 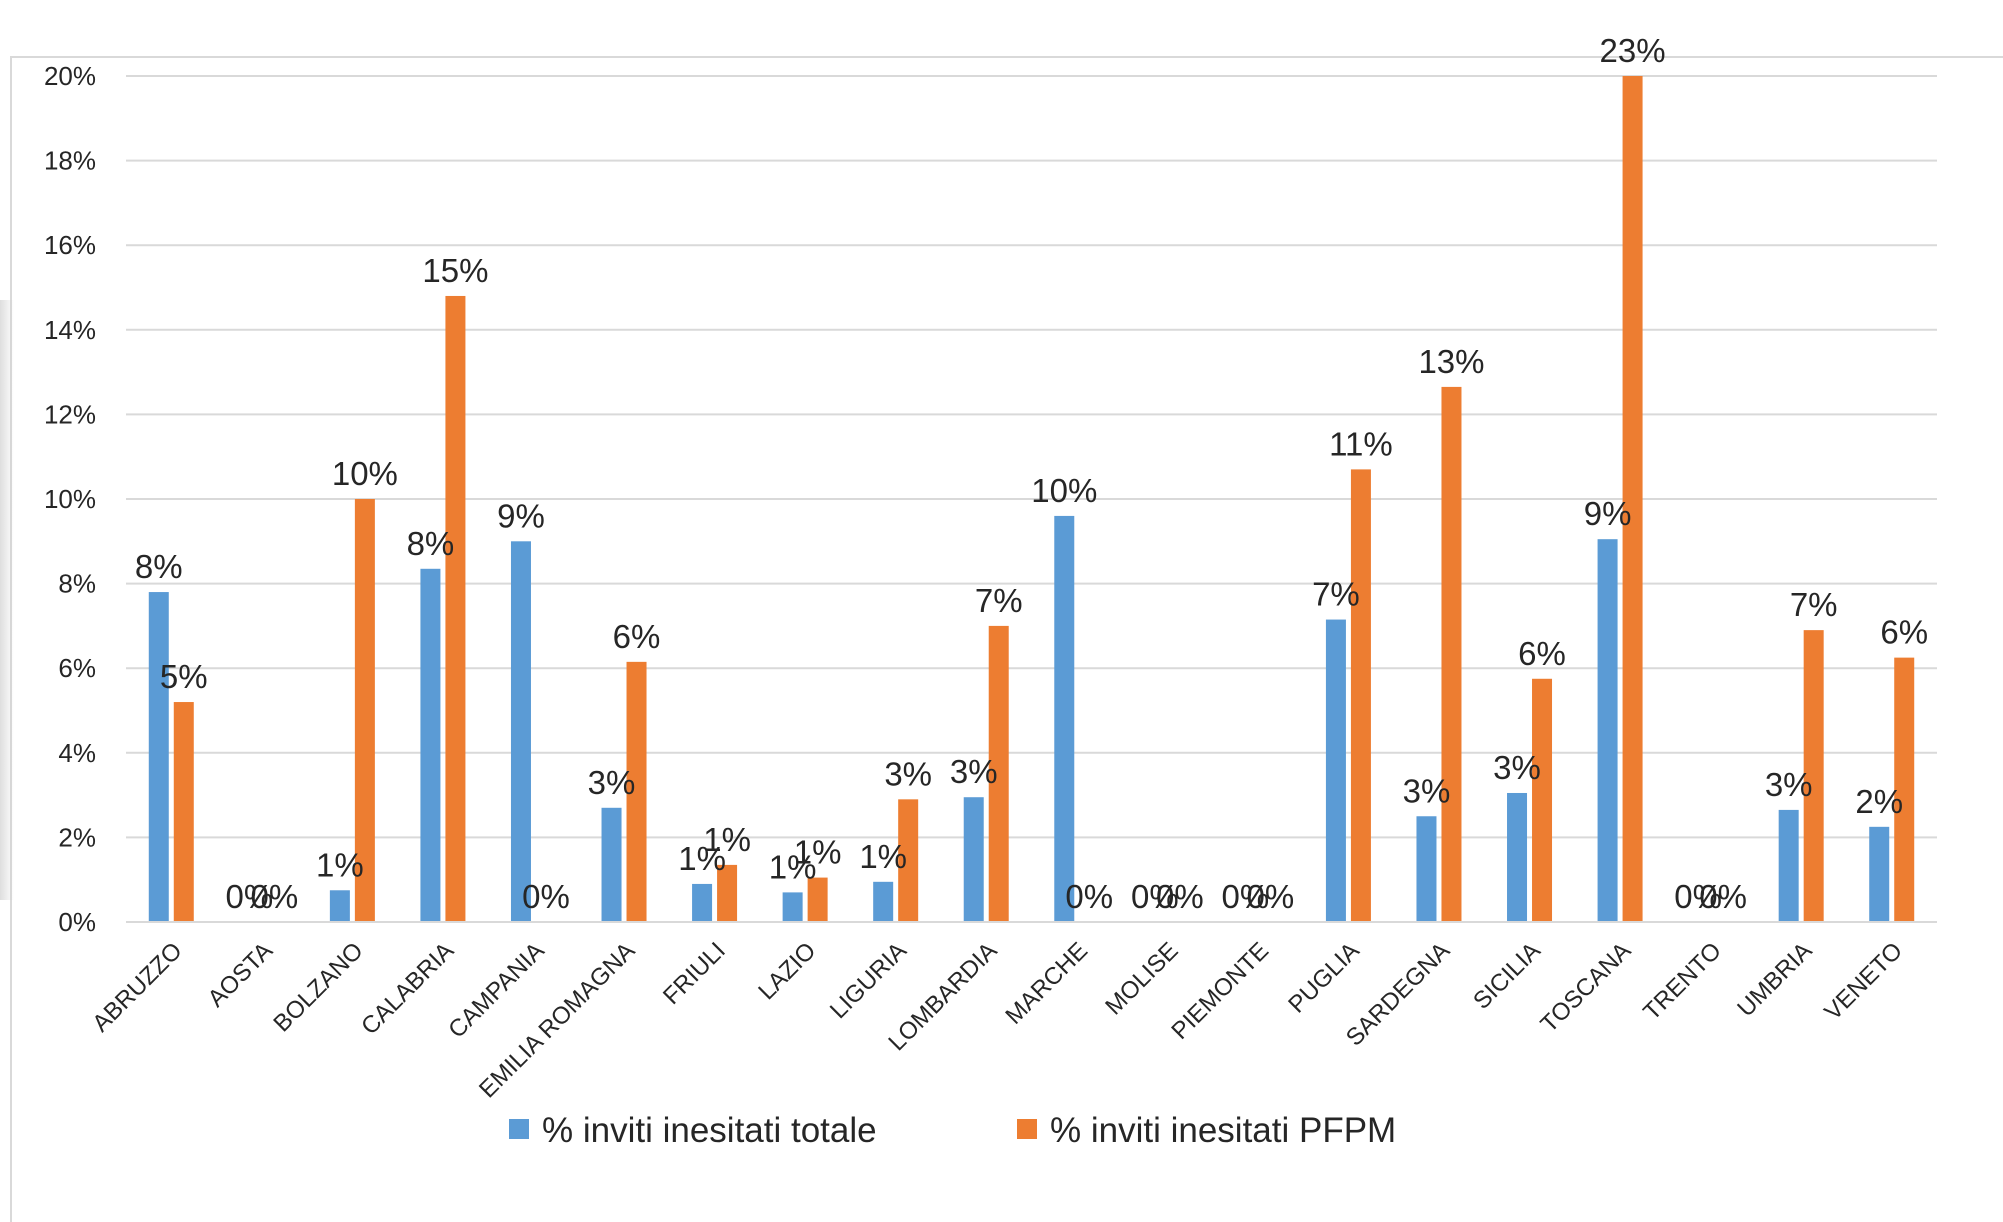 What do you see at coordinates (1451, 361) in the screenshot?
I see `data-label: 13%` at bounding box center [1451, 361].